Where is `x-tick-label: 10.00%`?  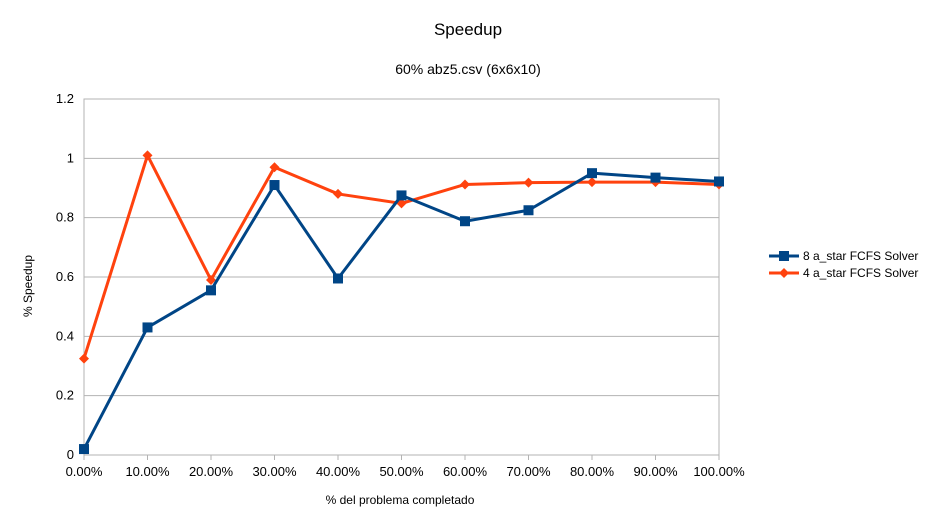
x-tick-label: 10.00% is located at coordinates (147, 471).